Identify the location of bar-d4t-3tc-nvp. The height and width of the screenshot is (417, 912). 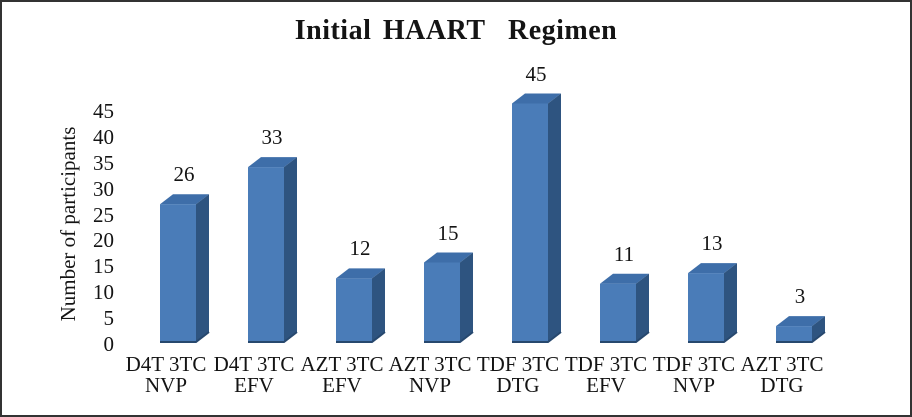
(185, 268).